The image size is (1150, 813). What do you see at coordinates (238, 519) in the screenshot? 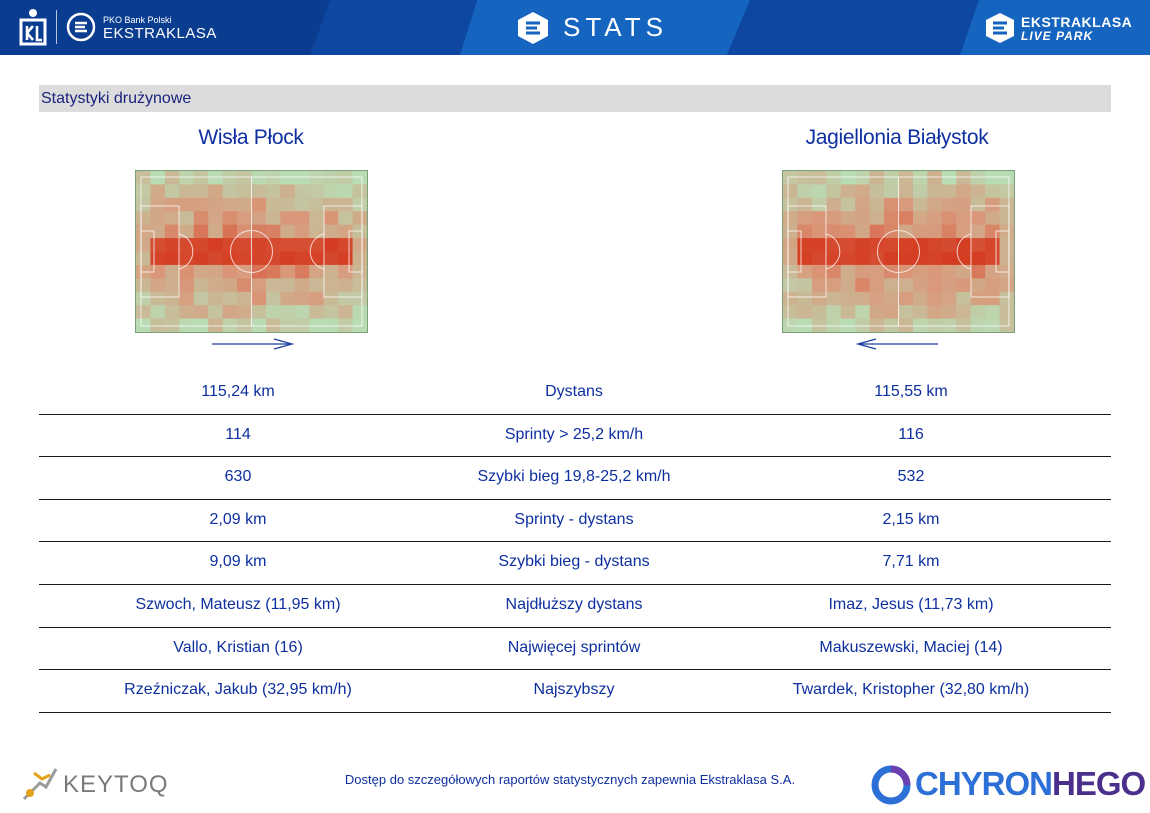
I see `home-value: 2,09 km` at bounding box center [238, 519].